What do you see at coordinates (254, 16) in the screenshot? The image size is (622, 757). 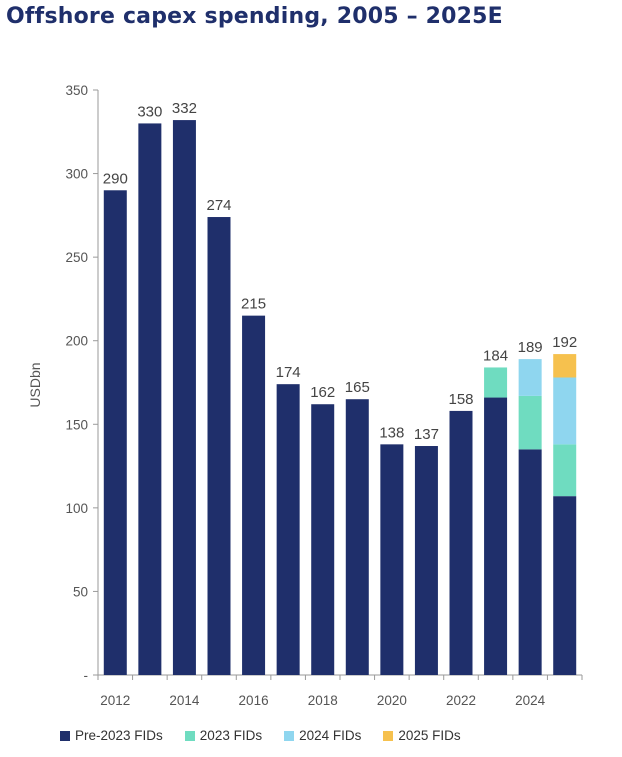 I see `chart-title: Offshore capex spending, 2005 – 2025E` at bounding box center [254, 16].